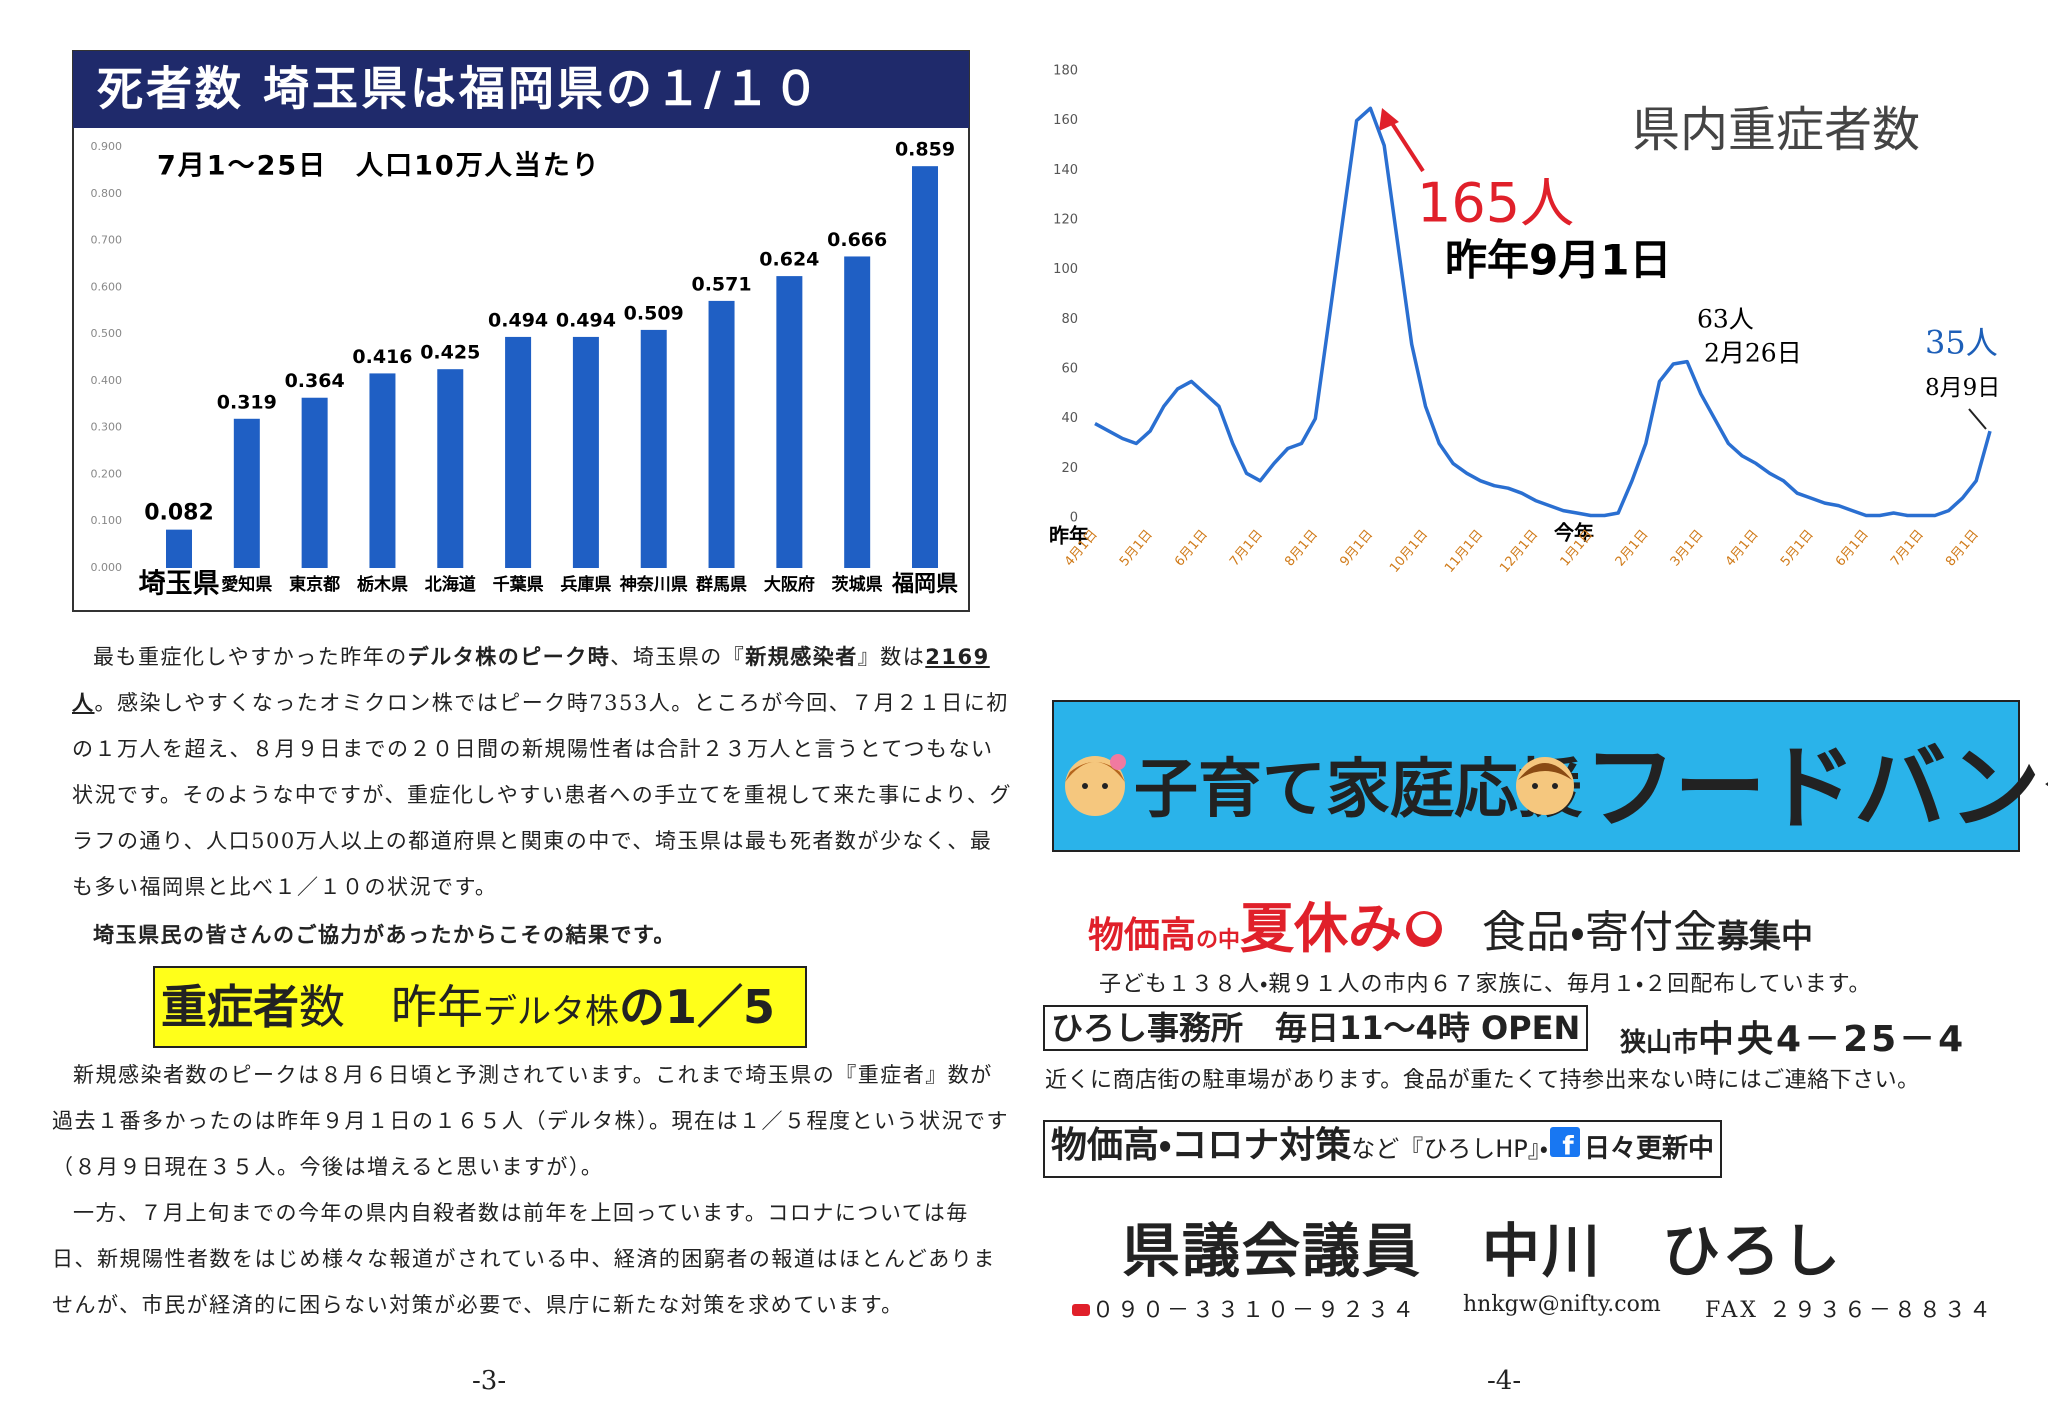 Image resolution: width=2048 pixels, height=1402 pixels. I want to click on y-tick-label: 120, so click(1065, 220).